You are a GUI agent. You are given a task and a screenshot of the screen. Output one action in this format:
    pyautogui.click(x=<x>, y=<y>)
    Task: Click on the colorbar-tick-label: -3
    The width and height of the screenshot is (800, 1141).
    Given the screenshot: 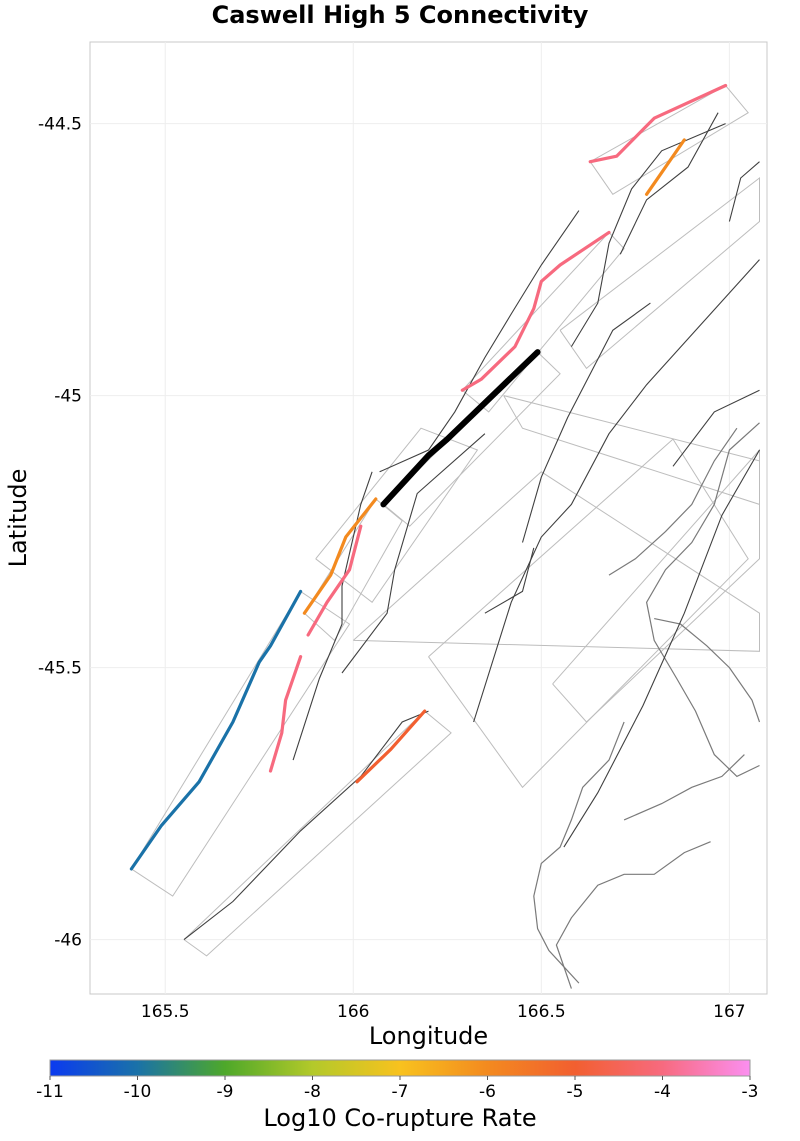 What is the action you would take?
    pyautogui.click(x=750, y=1092)
    